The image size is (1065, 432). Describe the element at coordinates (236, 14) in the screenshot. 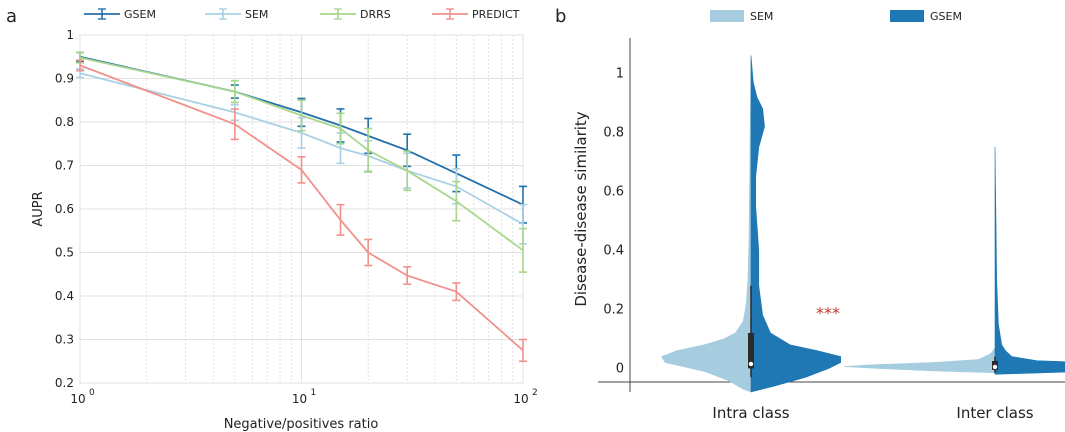

I see `legend-item-sem: SEM` at that location.